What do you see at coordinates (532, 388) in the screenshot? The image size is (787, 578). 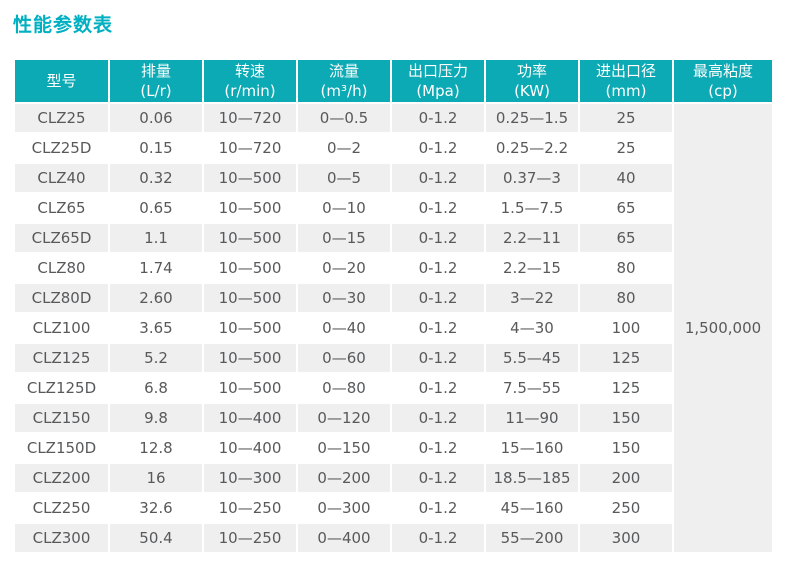 I see `value-cell: 7.5—55` at bounding box center [532, 388].